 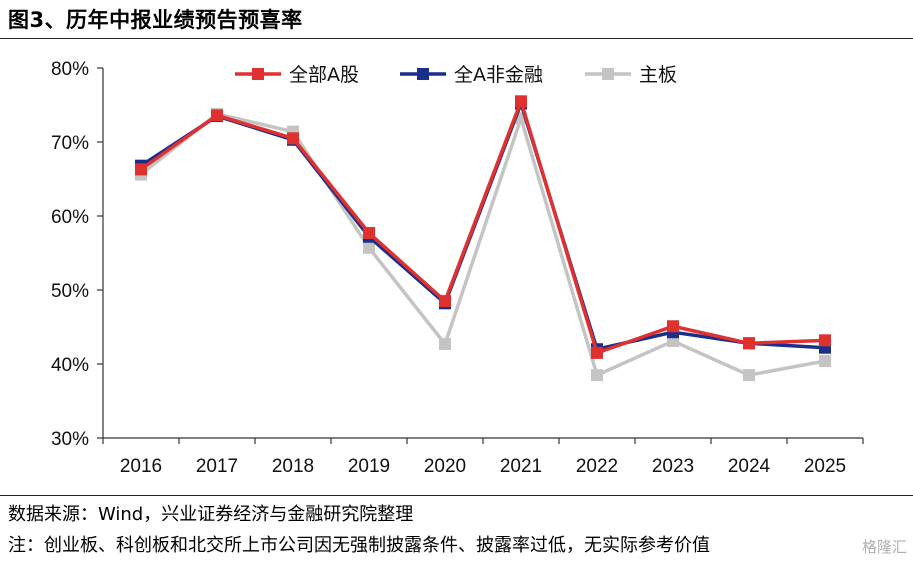 I want to click on y-tick-label: 70%, so click(x=70, y=143).